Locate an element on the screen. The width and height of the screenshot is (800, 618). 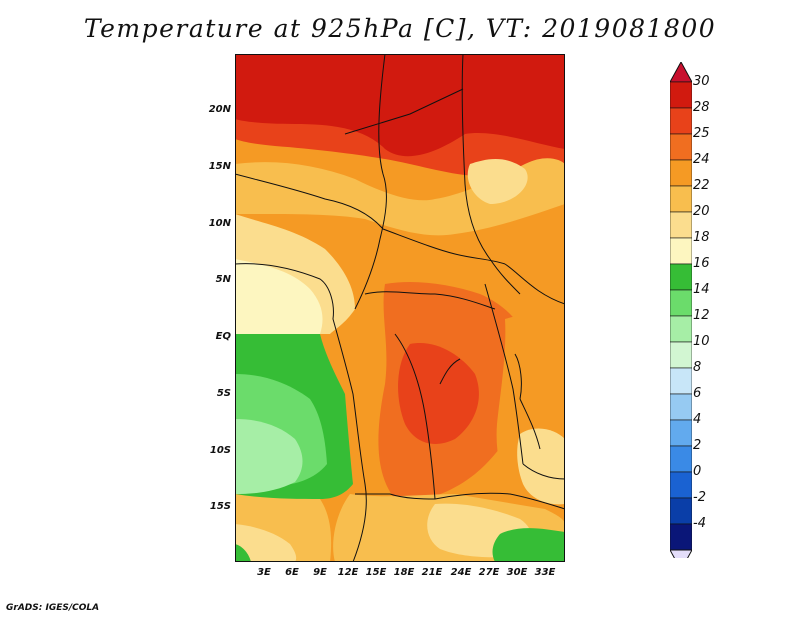
colorbar-bottom-arrow is located at coordinates (681, 553).